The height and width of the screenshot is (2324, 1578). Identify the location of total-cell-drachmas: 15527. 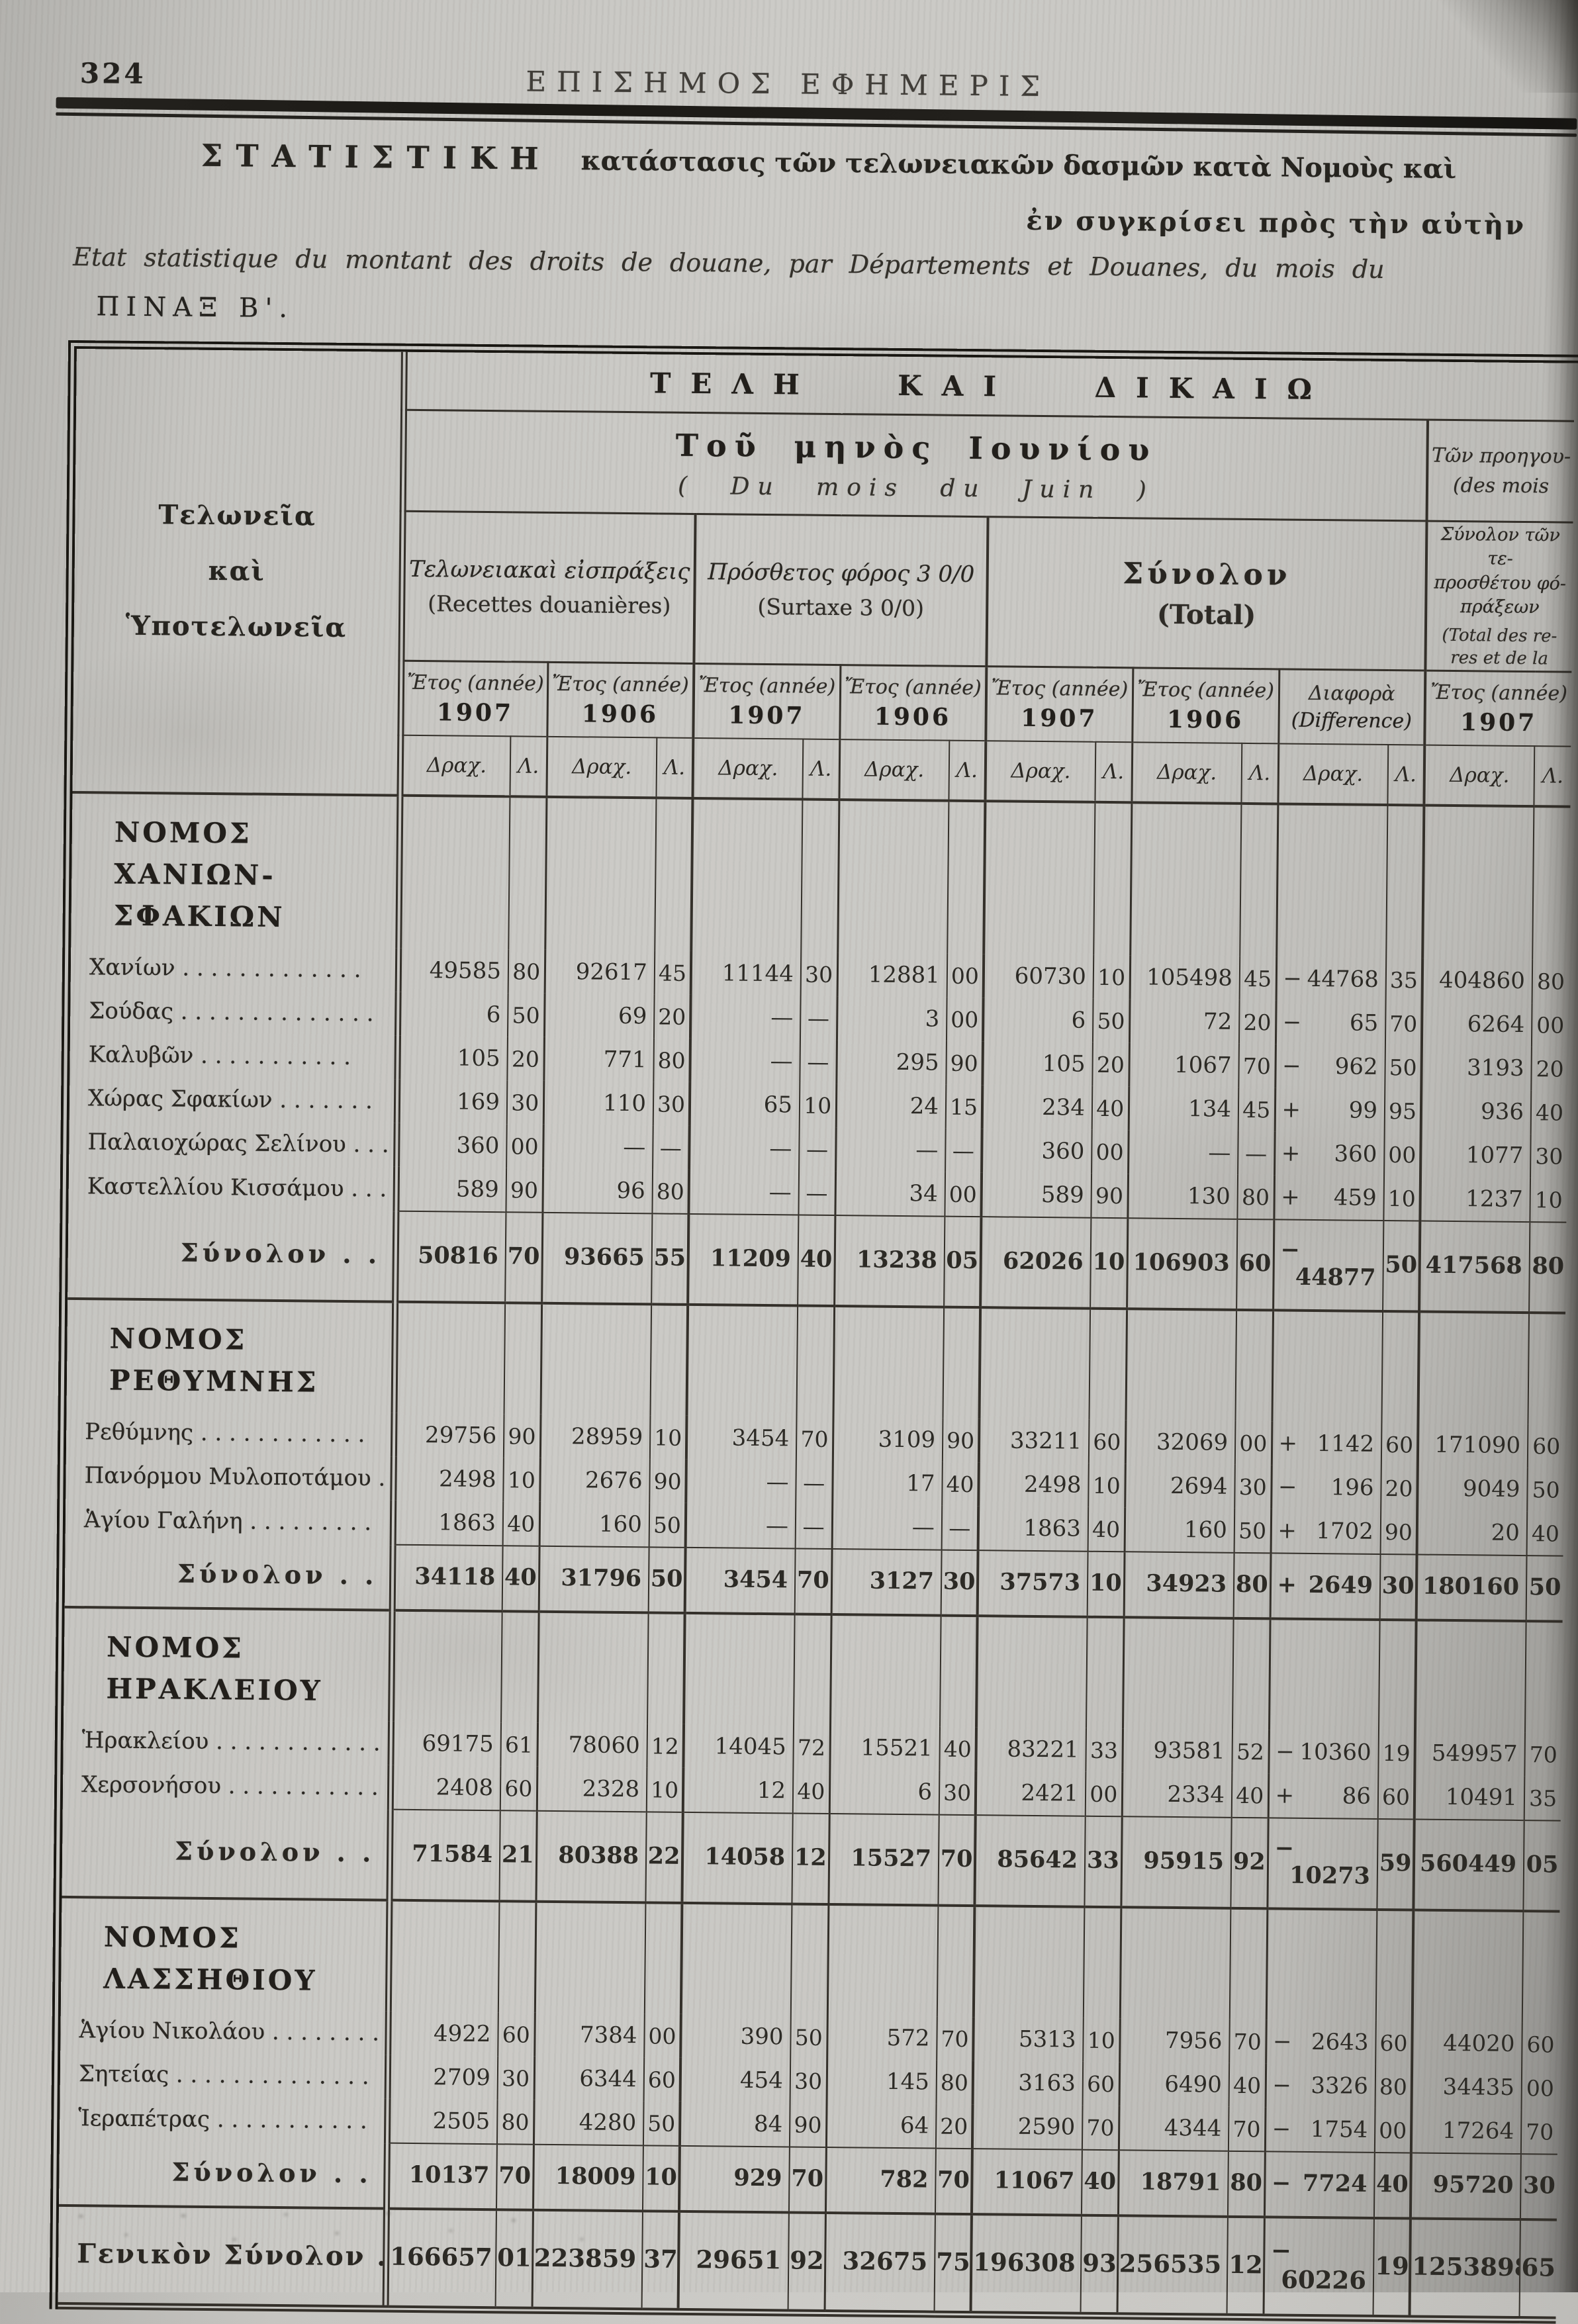
(883, 1860).